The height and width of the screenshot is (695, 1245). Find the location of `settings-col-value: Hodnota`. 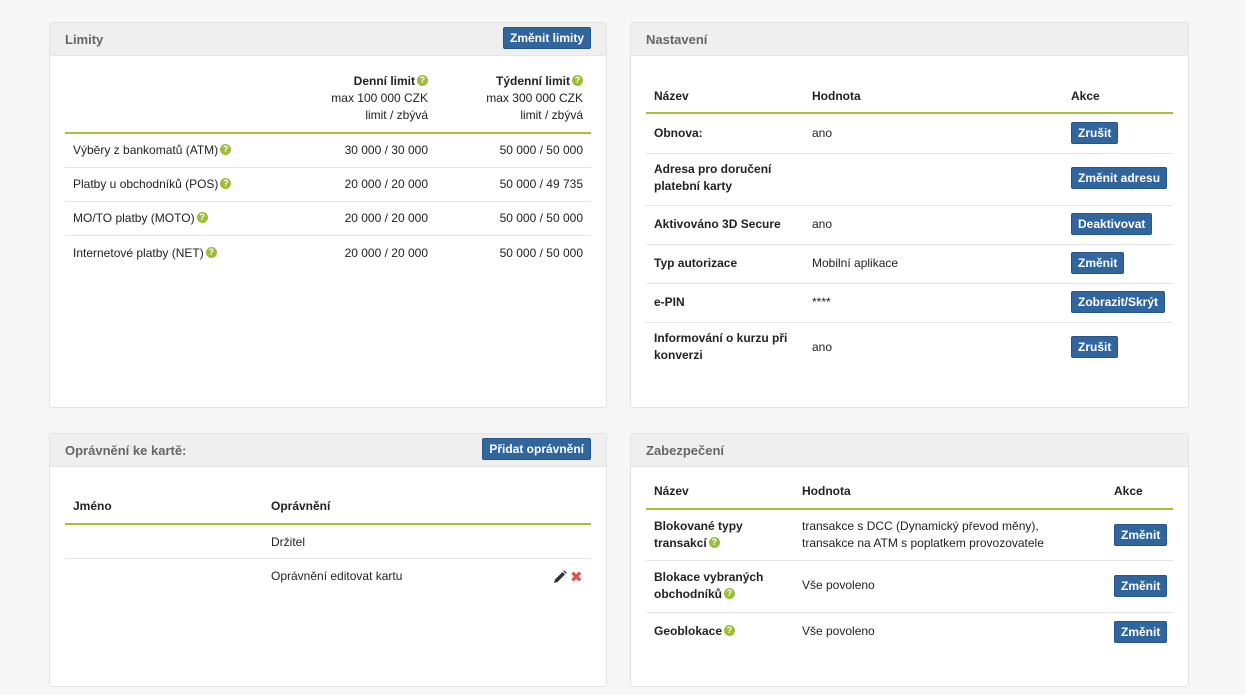

settings-col-value: Hodnota is located at coordinates (836, 96).